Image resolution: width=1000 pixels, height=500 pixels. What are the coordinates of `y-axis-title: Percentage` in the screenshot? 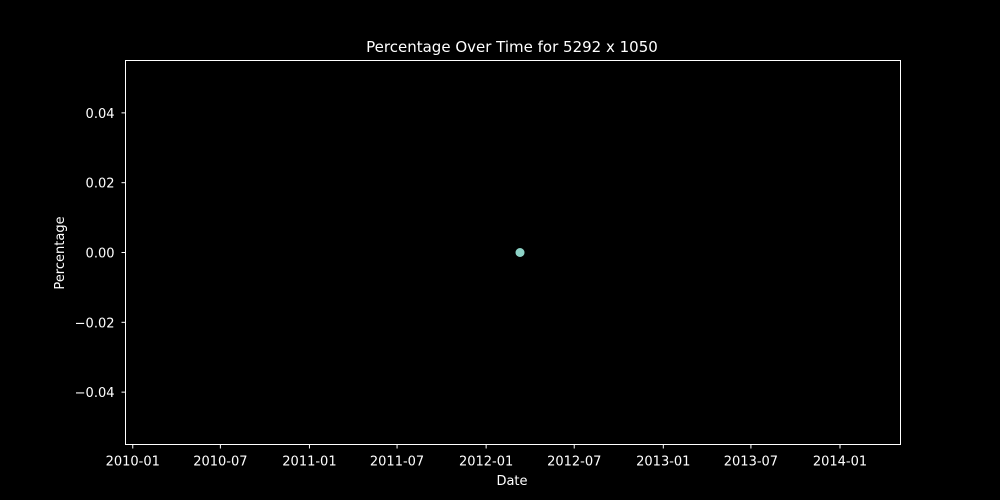 It's located at (60, 252).